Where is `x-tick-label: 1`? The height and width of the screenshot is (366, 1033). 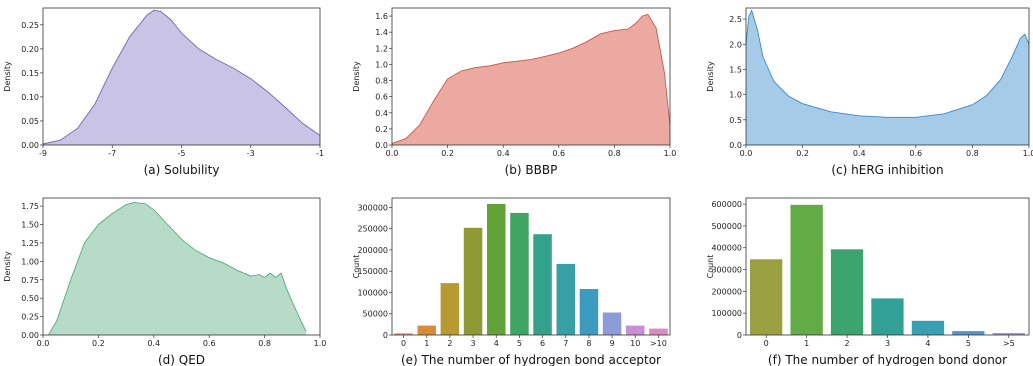
x-tick-label: 1 is located at coordinates (426, 343).